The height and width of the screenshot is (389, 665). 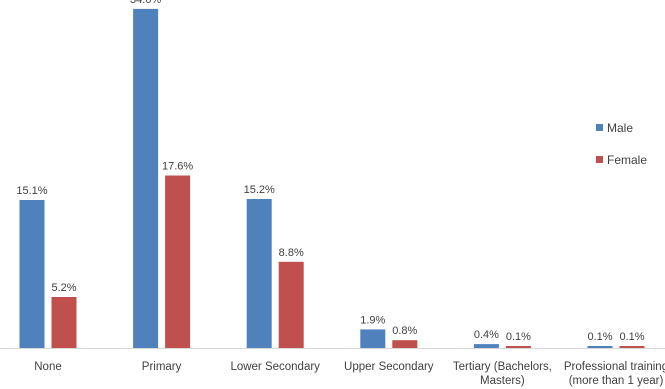 What do you see at coordinates (599, 337) in the screenshot?
I see `data-label-male-5: 0.1%` at bounding box center [599, 337].